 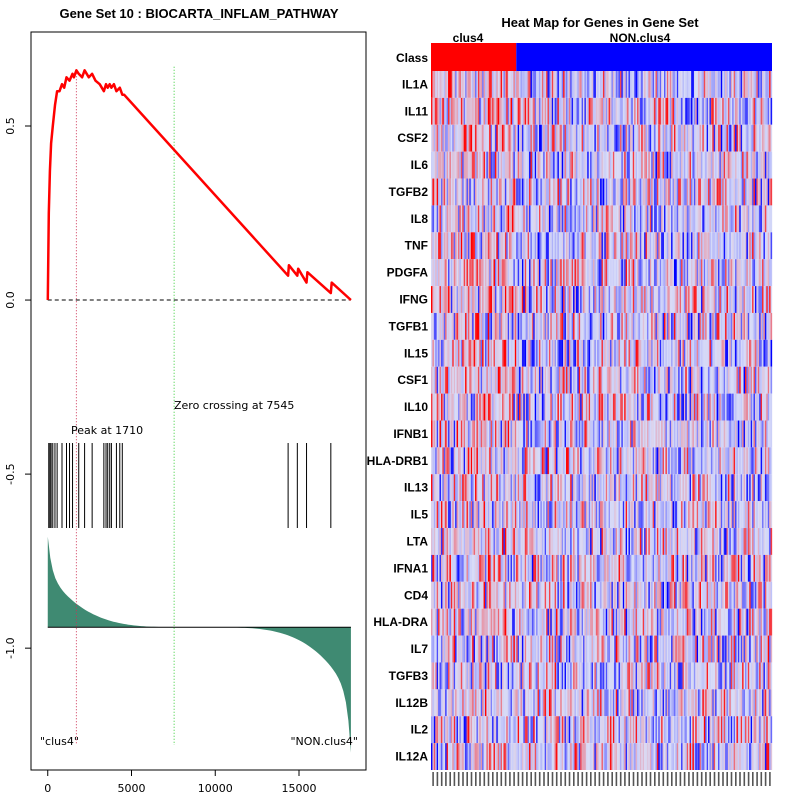 I want to click on heatmap-row-tgfb2, so click(x=602, y=192).